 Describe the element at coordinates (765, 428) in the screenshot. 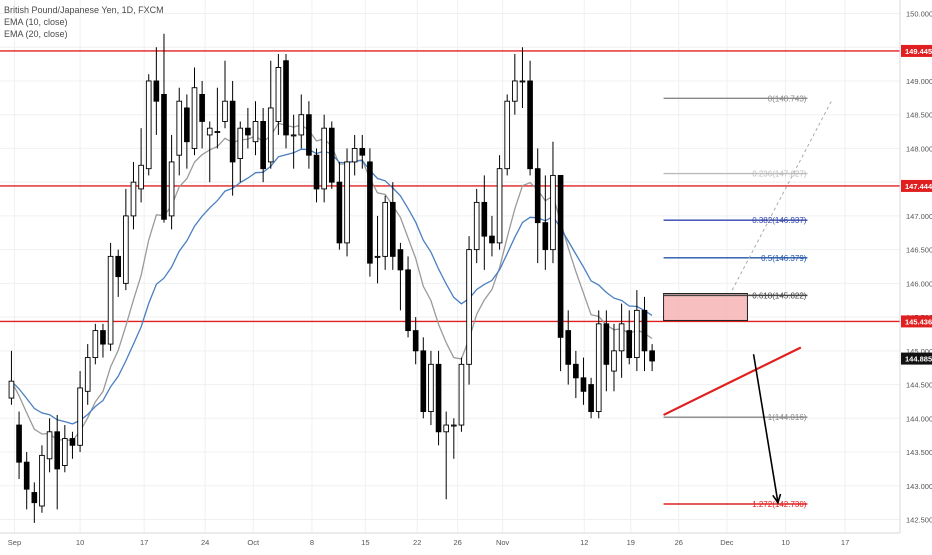

I see `target-arrow-shaft` at that location.